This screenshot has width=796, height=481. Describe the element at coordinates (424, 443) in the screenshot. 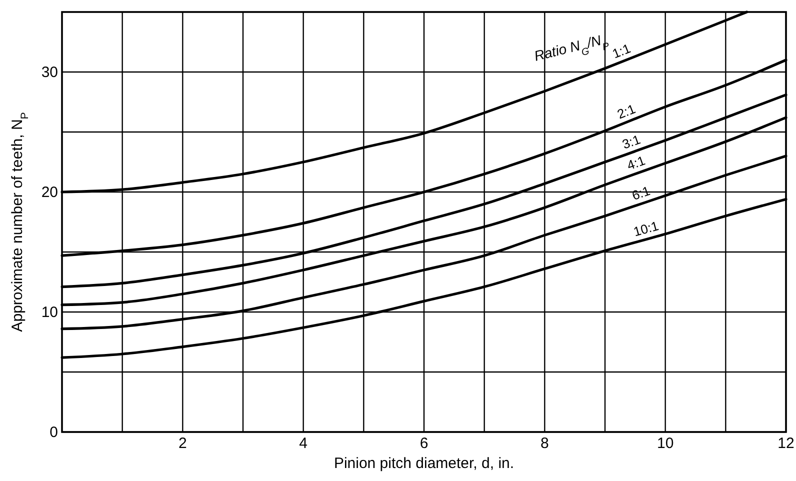

I see `x-tick-label: 6` at that location.